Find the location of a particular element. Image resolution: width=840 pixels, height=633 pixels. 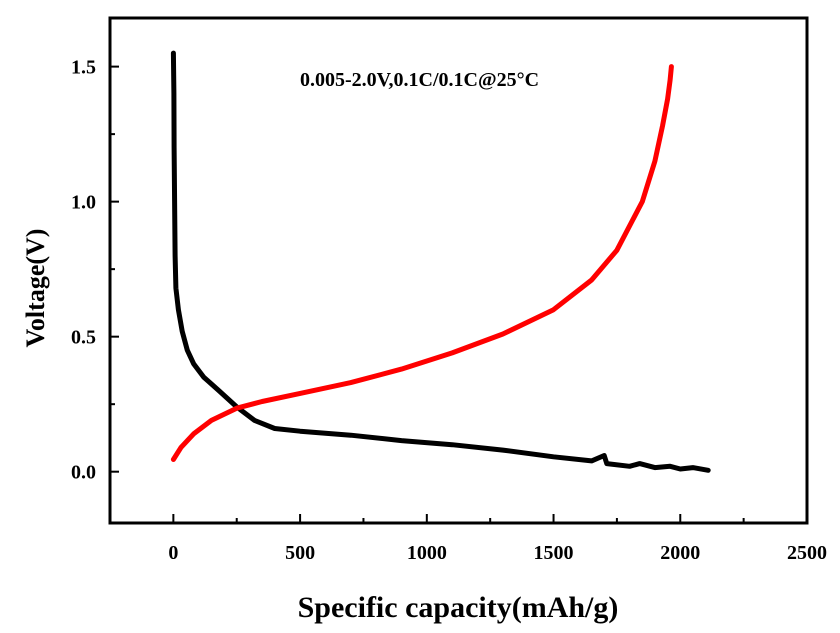

chart-annotation: 0.005-2.0V,0.1C/0.1C@25°C is located at coordinates (419, 80).